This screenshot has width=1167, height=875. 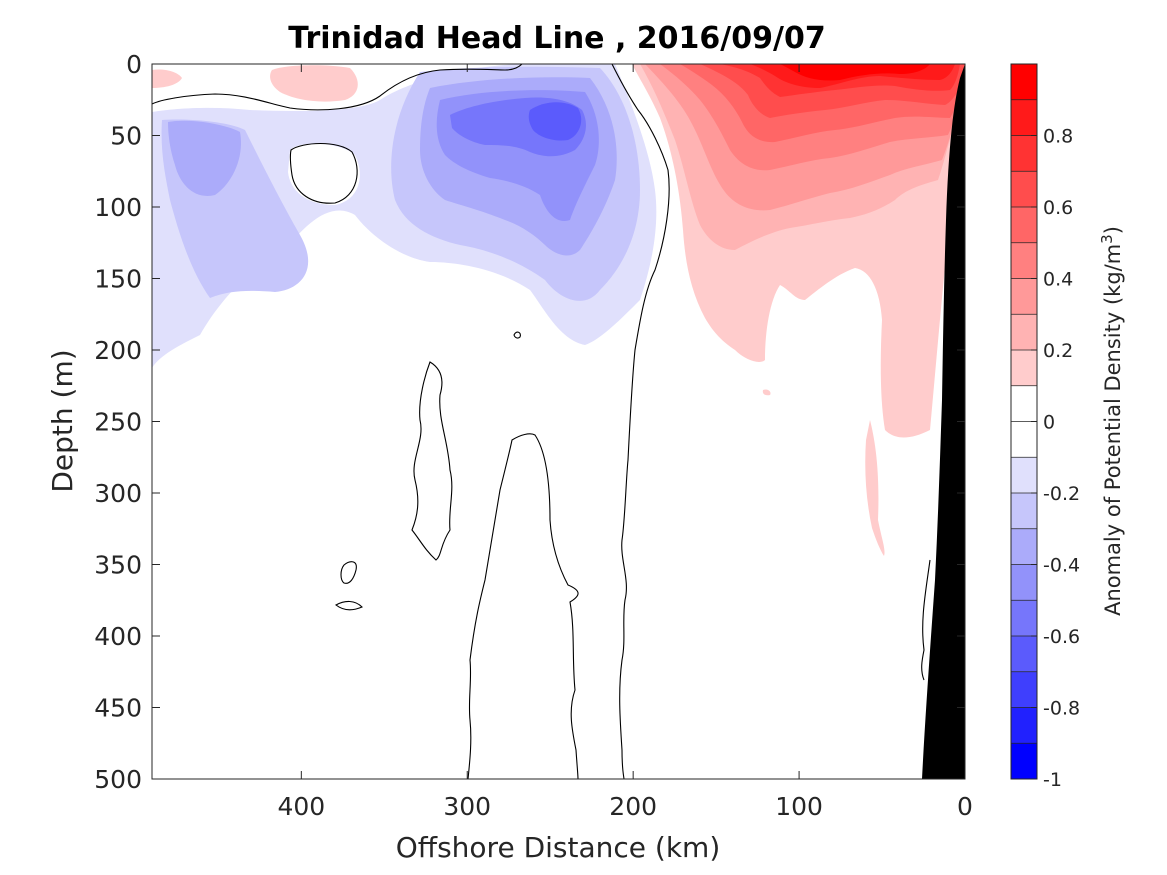 I want to click on x-tick-label: 0, so click(x=965, y=806).